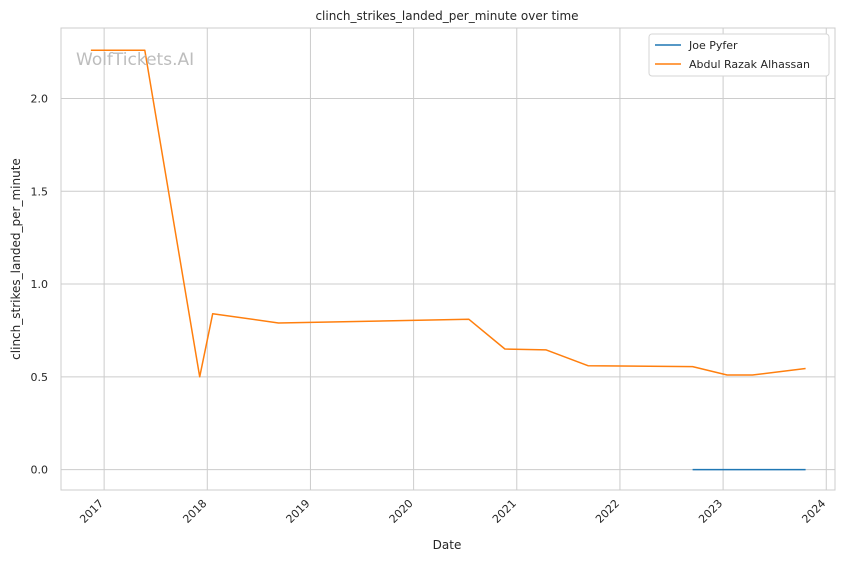  I want to click on y-tick-label: 0.0, so click(40, 470).